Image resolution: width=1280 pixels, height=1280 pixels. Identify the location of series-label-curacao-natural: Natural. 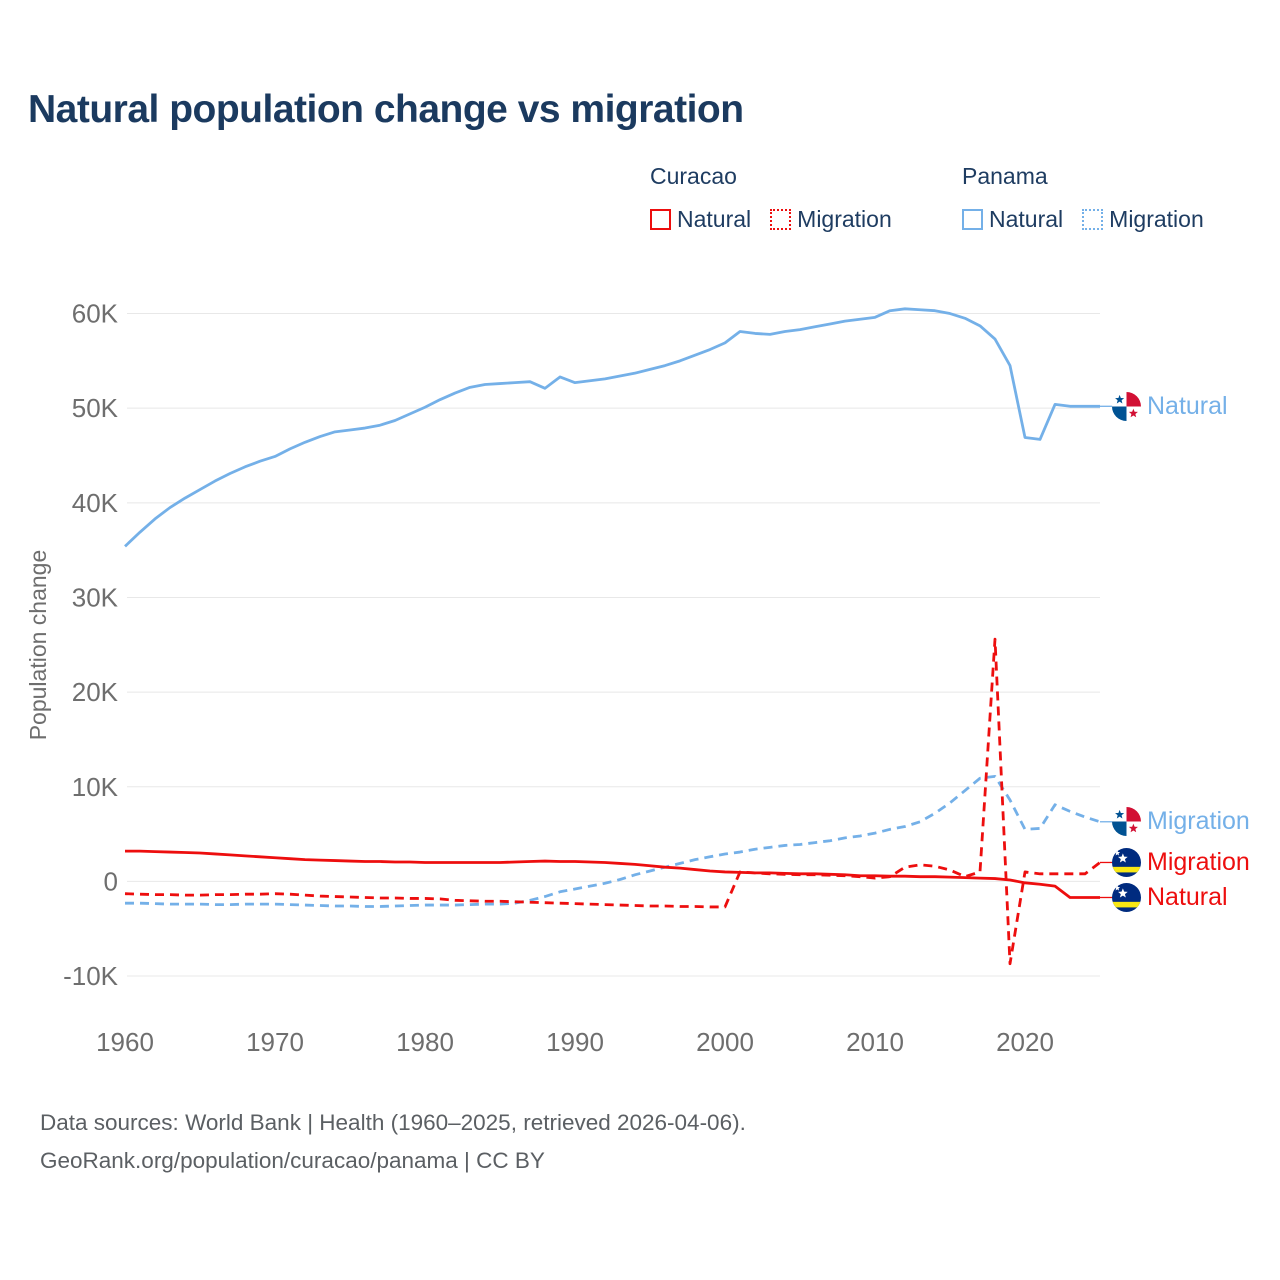
(1170, 897).